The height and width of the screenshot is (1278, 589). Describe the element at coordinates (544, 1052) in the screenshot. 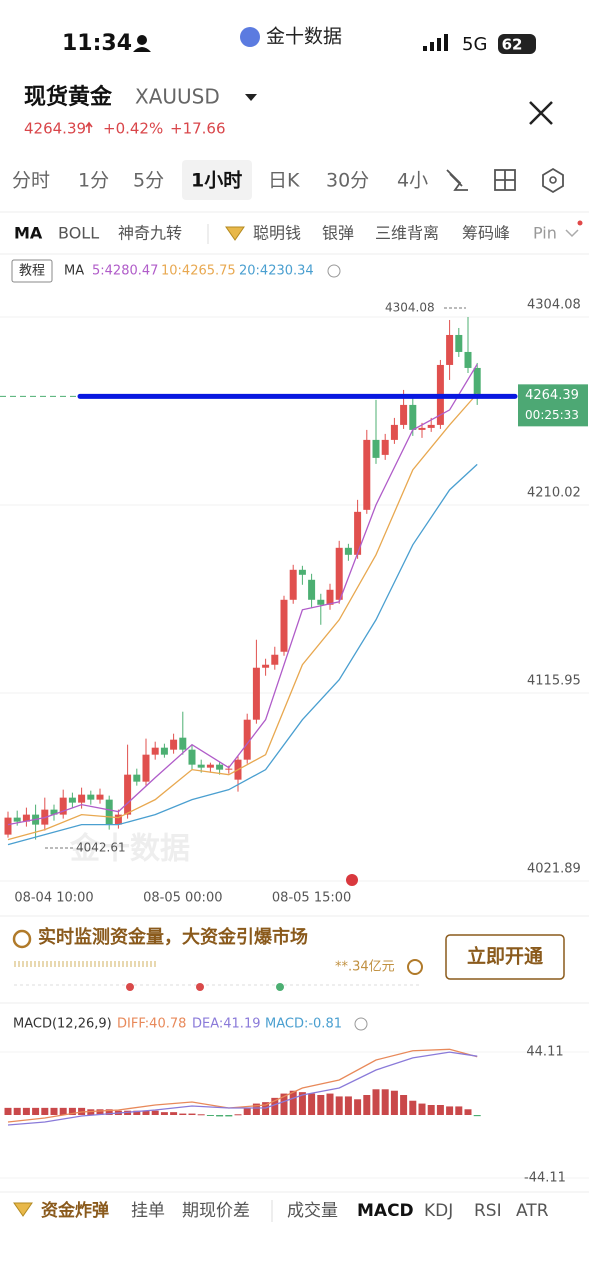

I see `y-tick-label: 44.11` at that location.